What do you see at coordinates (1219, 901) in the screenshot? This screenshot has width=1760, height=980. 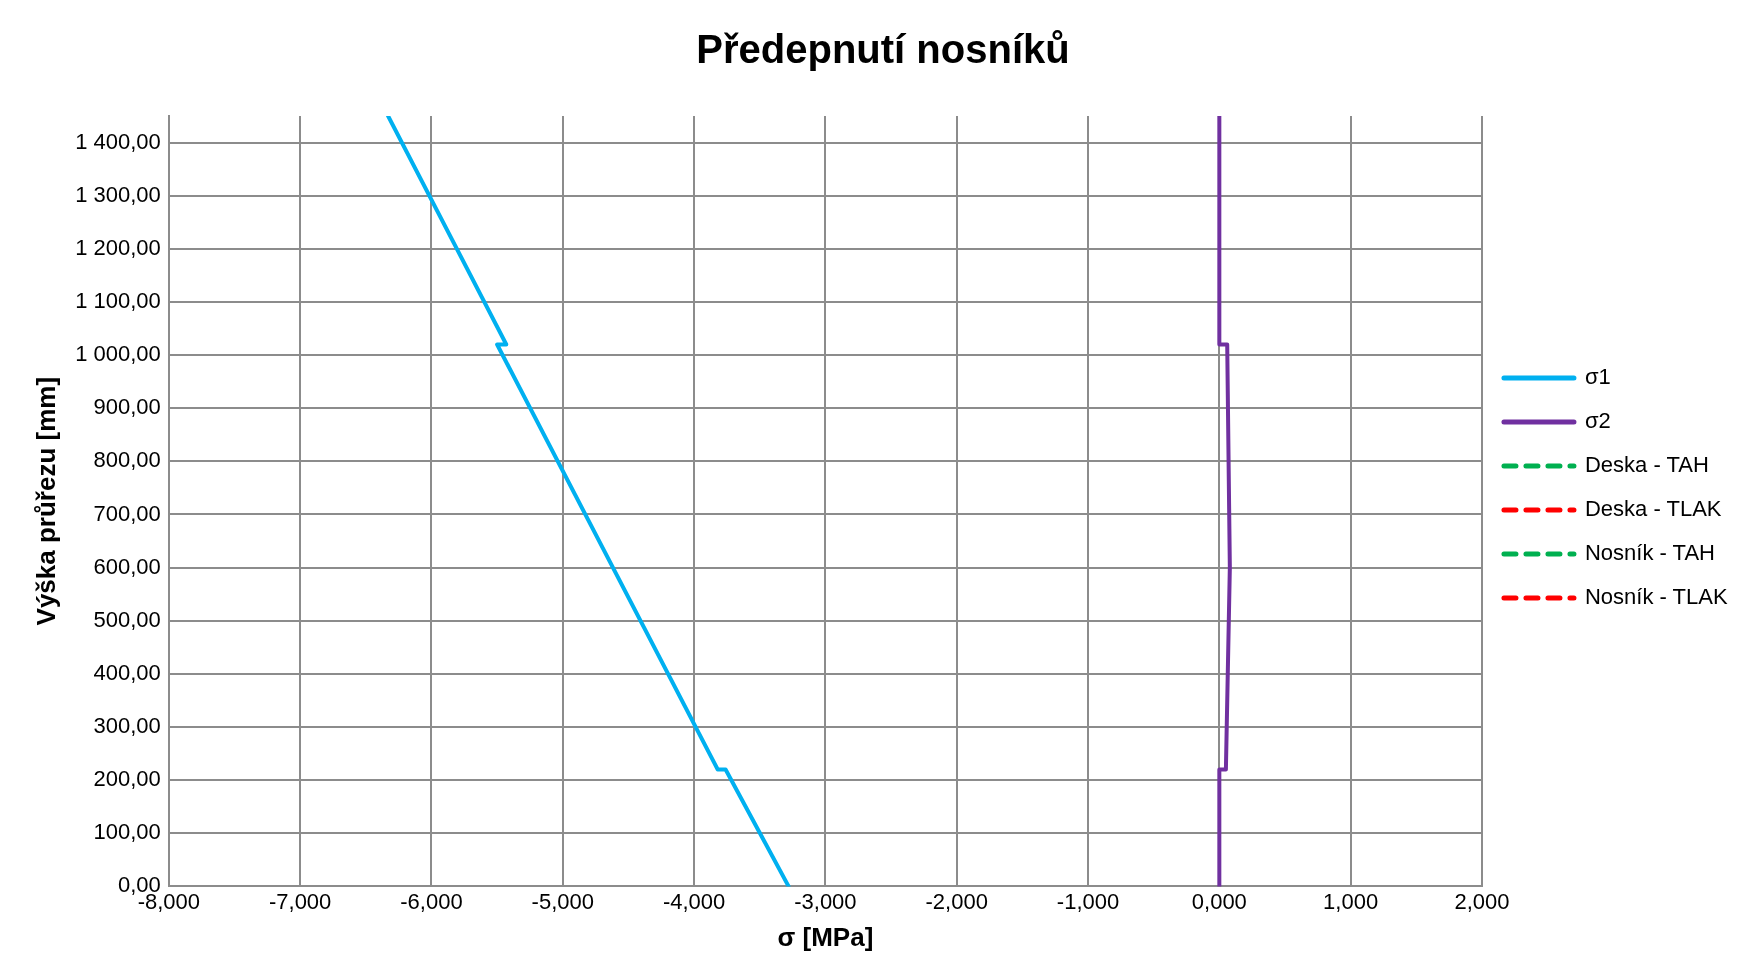 I see `x-tick-label: 0,000` at bounding box center [1219, 901].